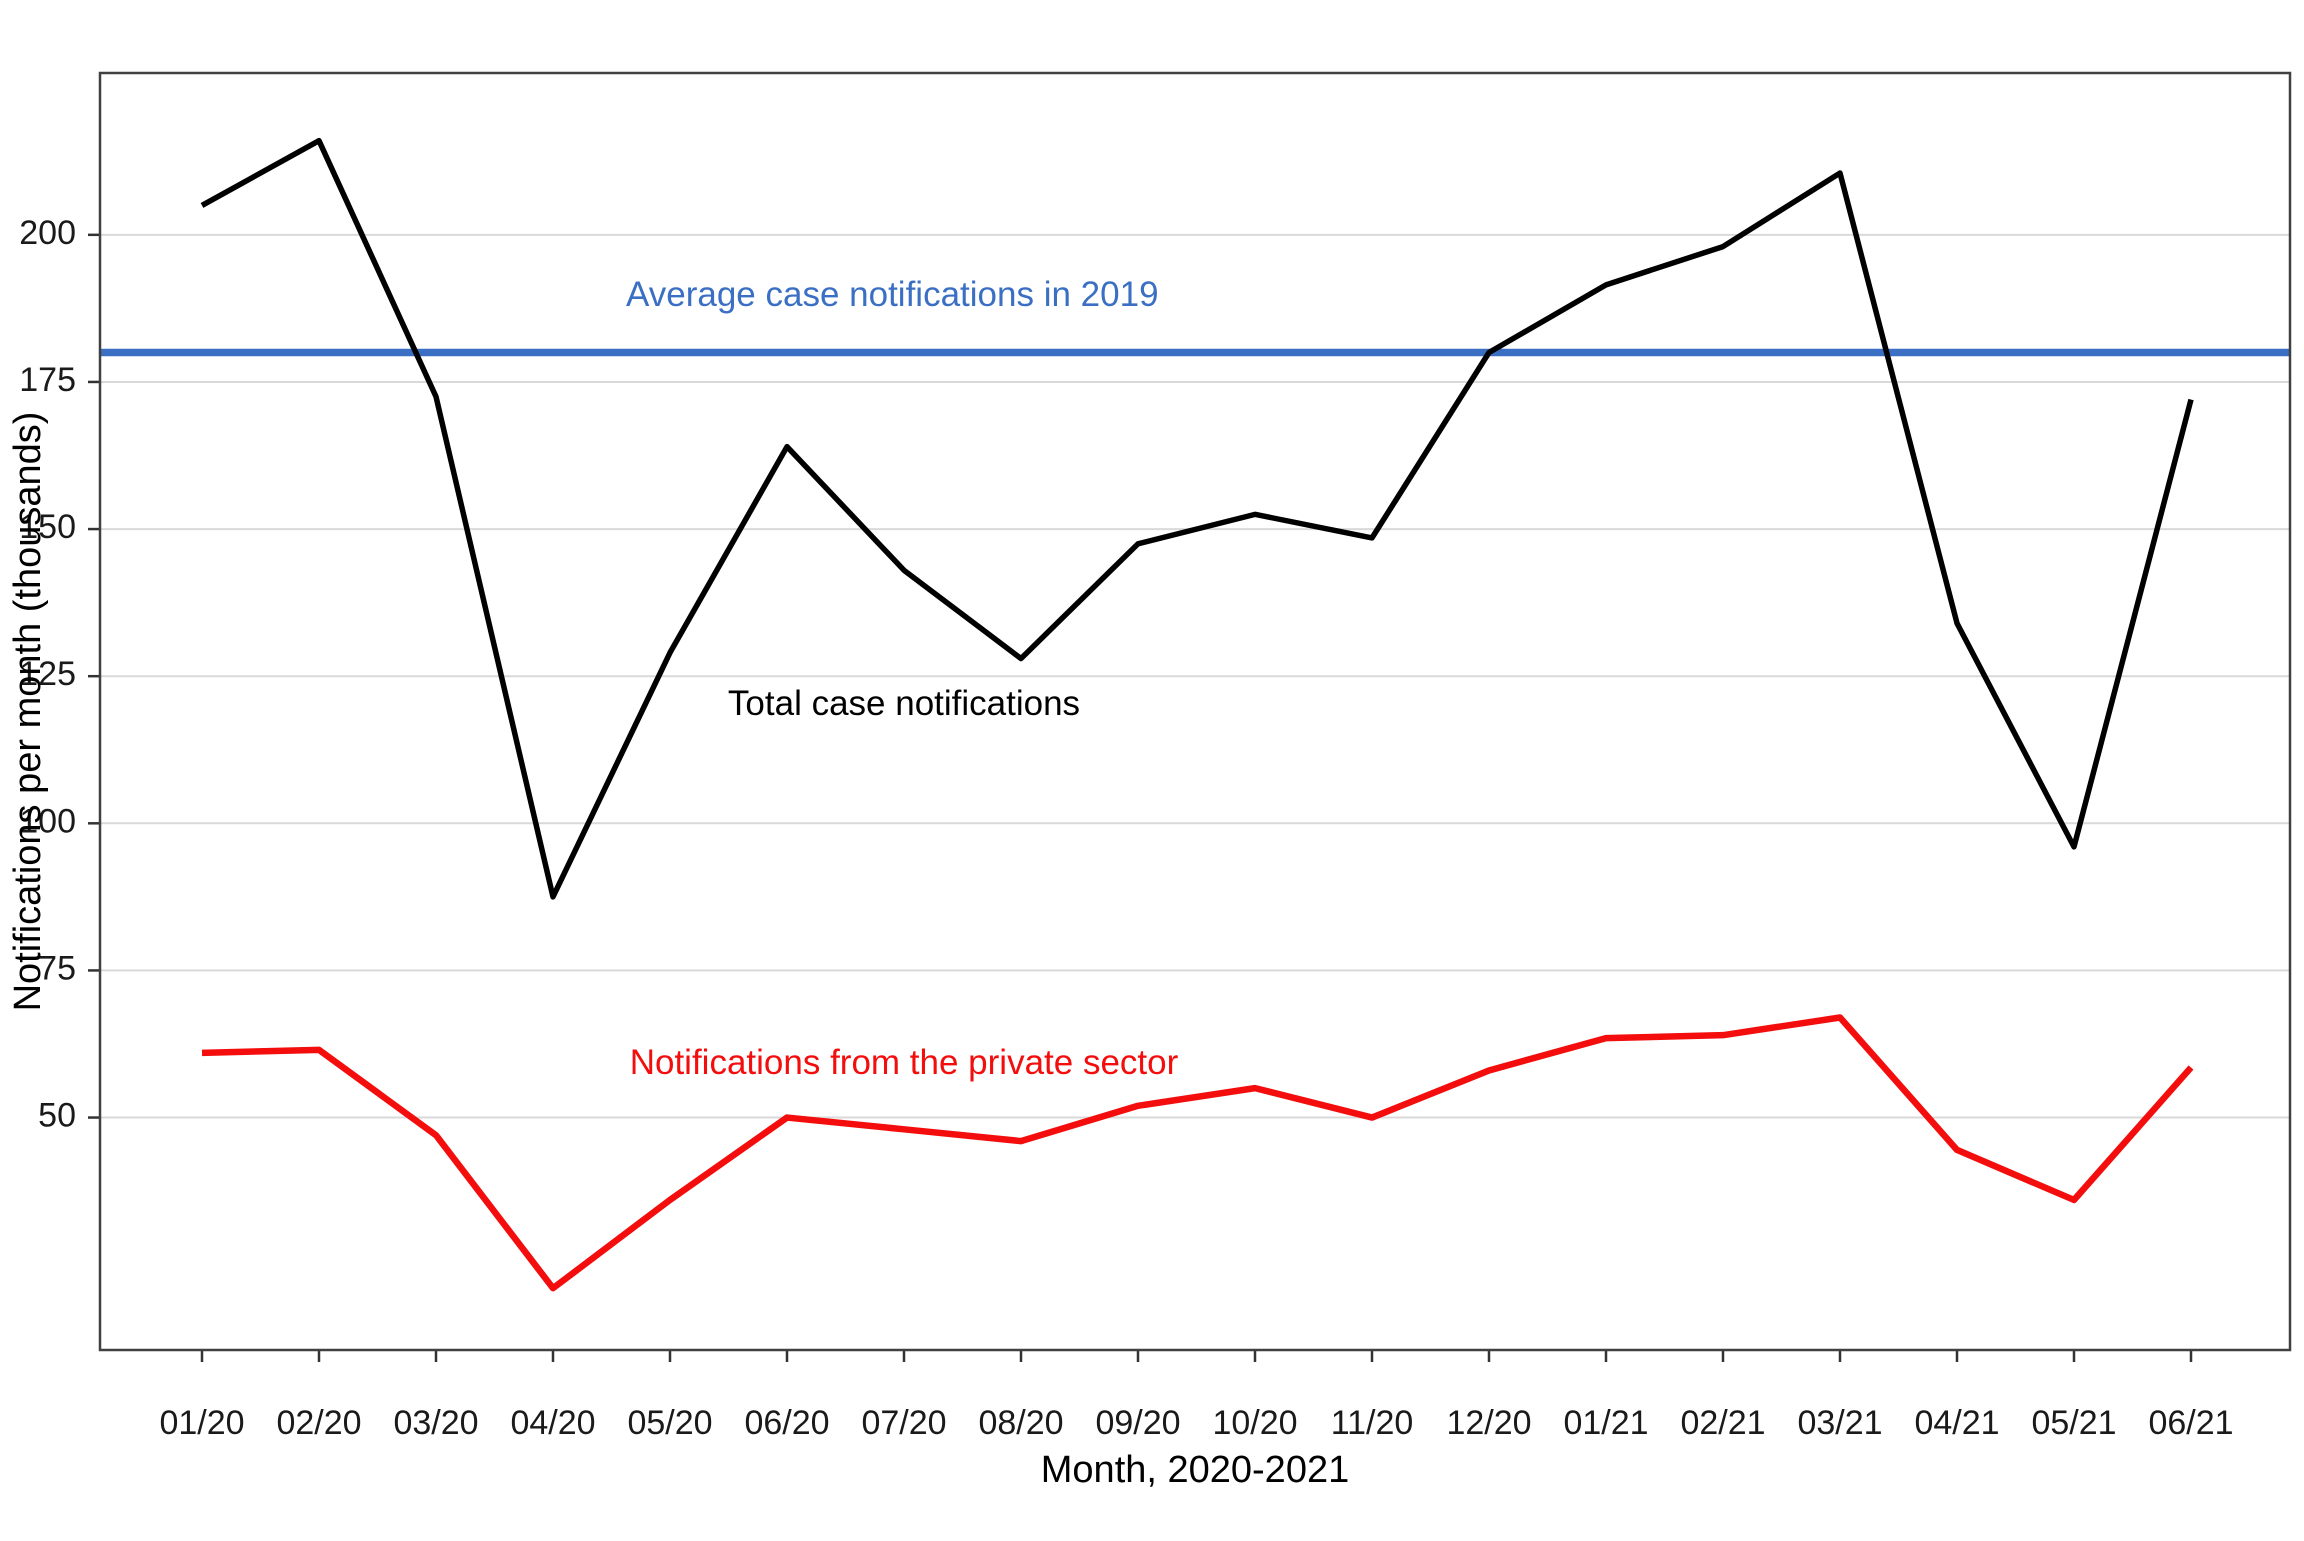  I want to click on x-tick-label-05-20: 05/20, so click(669, 1423).